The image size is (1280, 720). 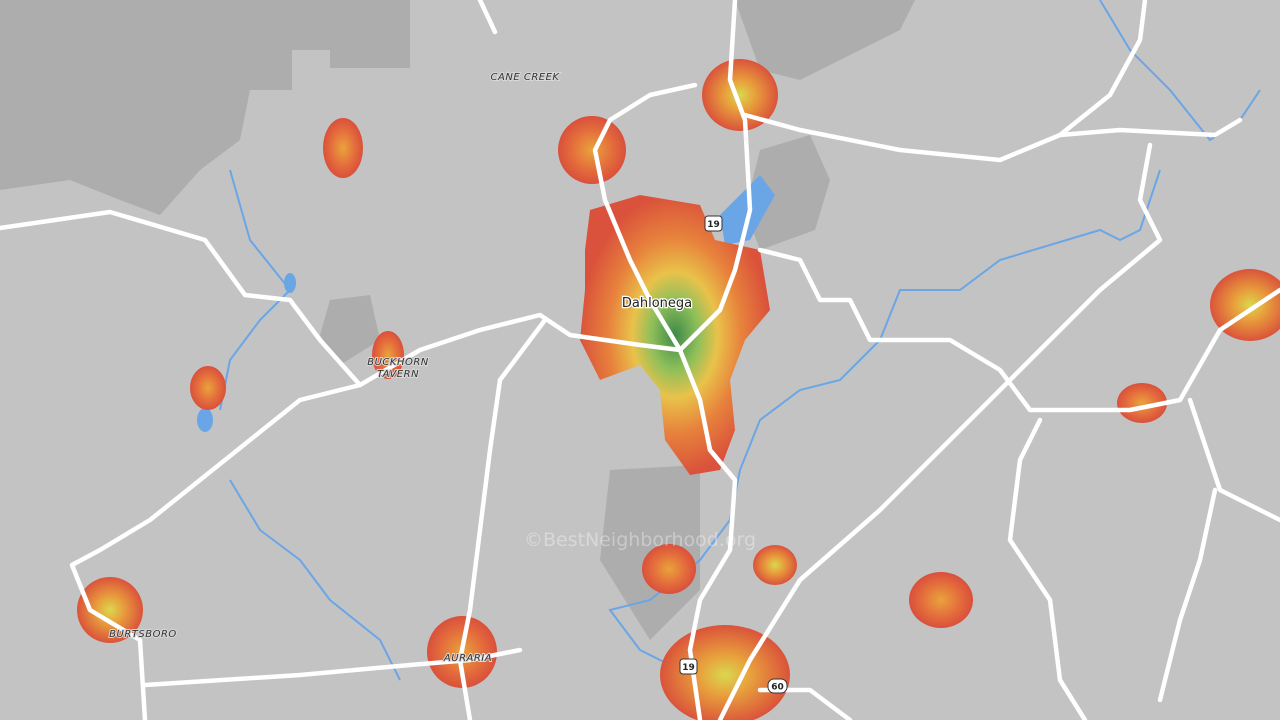 I want to click on place-label: TAVERN, so click(x=398, y=374).